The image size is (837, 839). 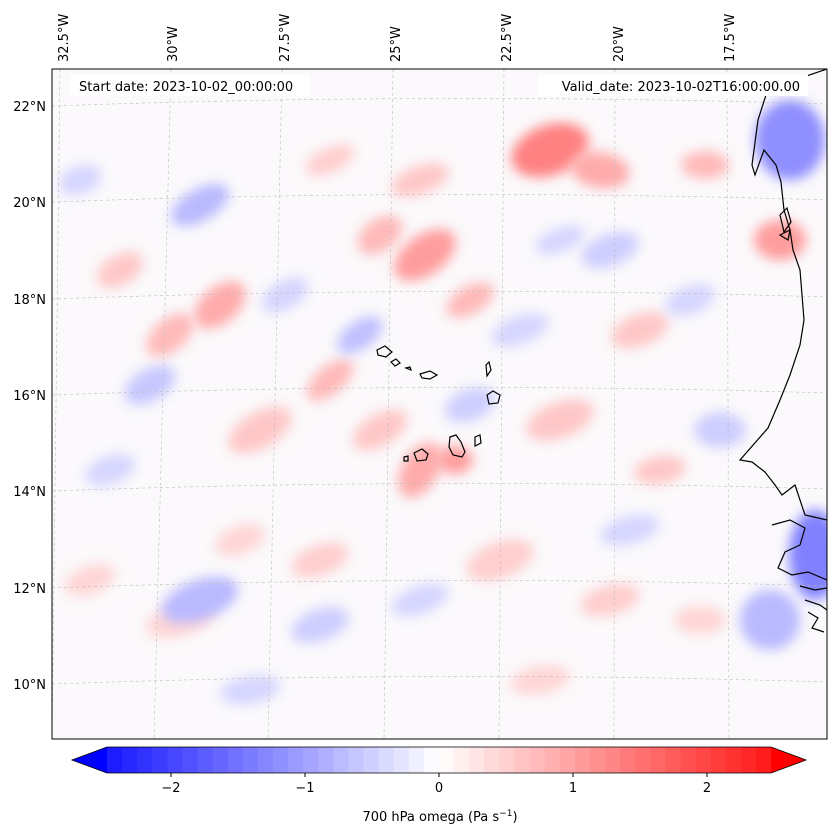 I want to click on cape-verde-islands, so click(x=438, y=403).